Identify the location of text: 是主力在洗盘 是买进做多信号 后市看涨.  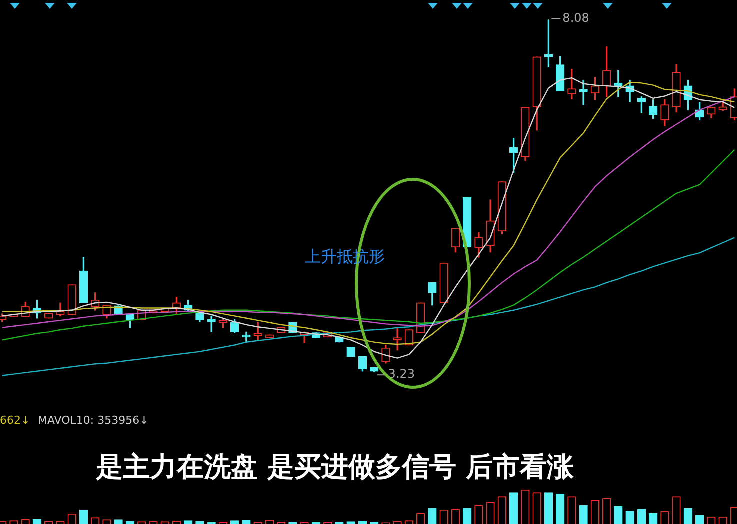
(335, 467).